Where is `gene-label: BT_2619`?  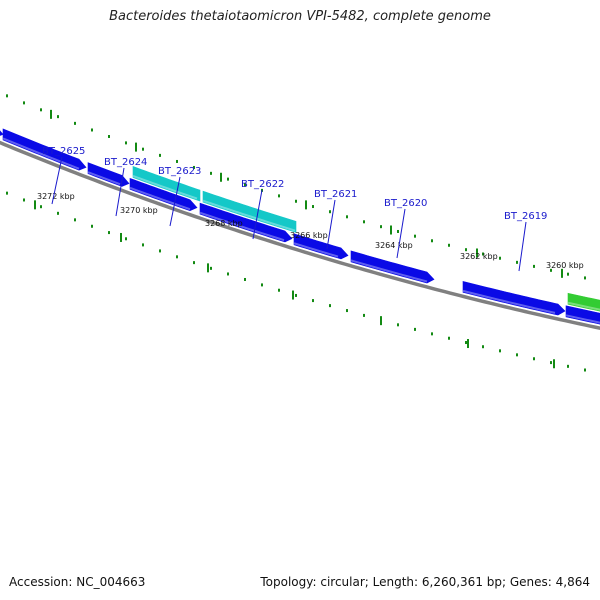
gene-label: BT_2619 is located at coordinates (525, 216).